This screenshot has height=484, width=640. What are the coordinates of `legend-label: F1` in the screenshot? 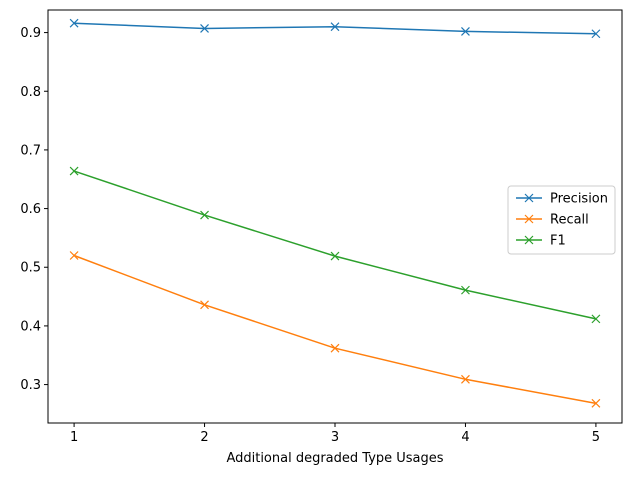 It's located at (558, 241).